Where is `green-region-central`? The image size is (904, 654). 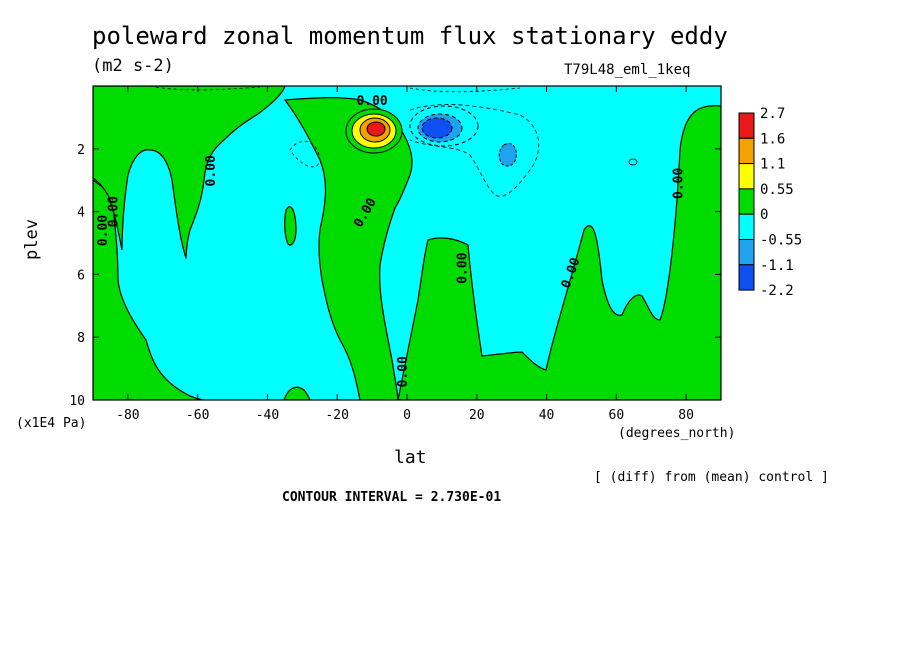 green-region-central is located at coordinates (348, 248).